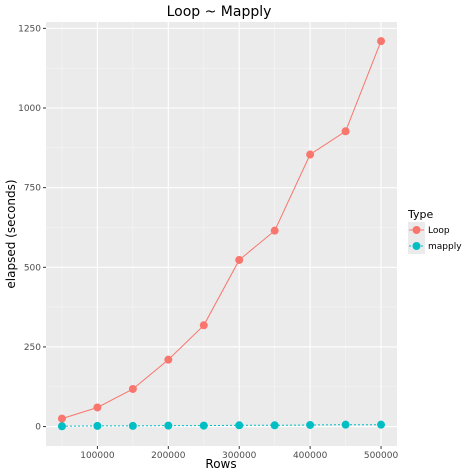  What do you see at coordinates (11, 233) in the screenshot?
I see `y-axis-title: elapsed (seconds)` at bounding box center [11, 233].